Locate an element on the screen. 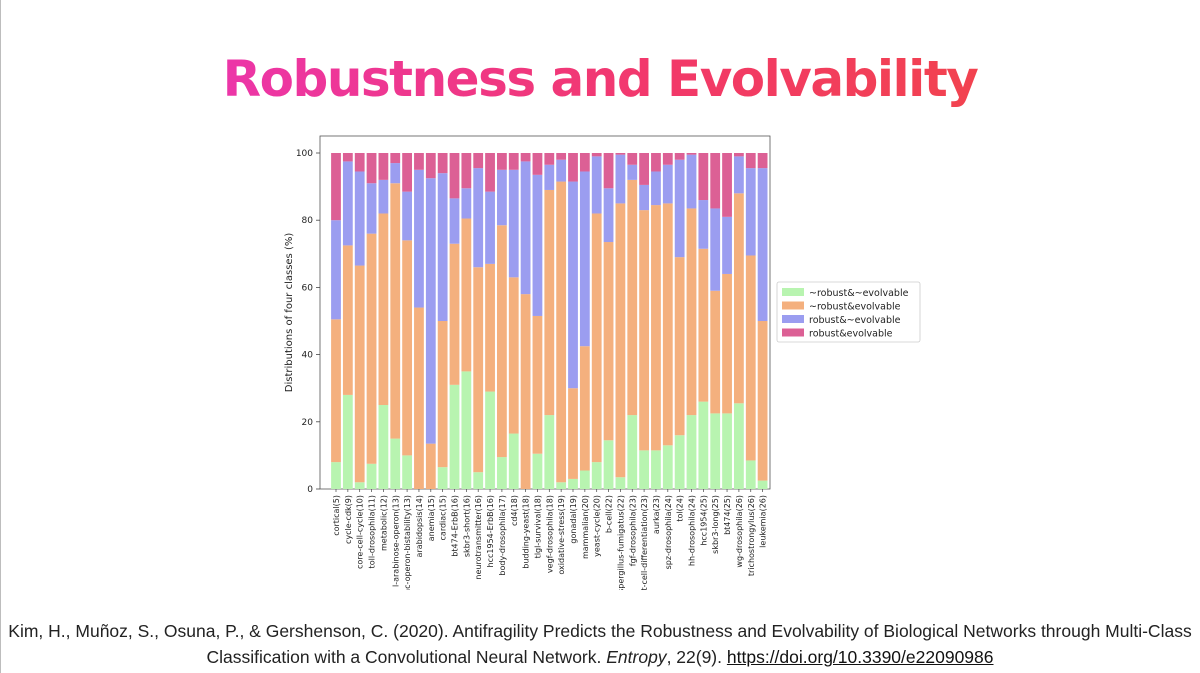 The height and width of the screenshot is (673, 1200). slide-title: Robustness and Evolvability is located at coordinates (600, 79).